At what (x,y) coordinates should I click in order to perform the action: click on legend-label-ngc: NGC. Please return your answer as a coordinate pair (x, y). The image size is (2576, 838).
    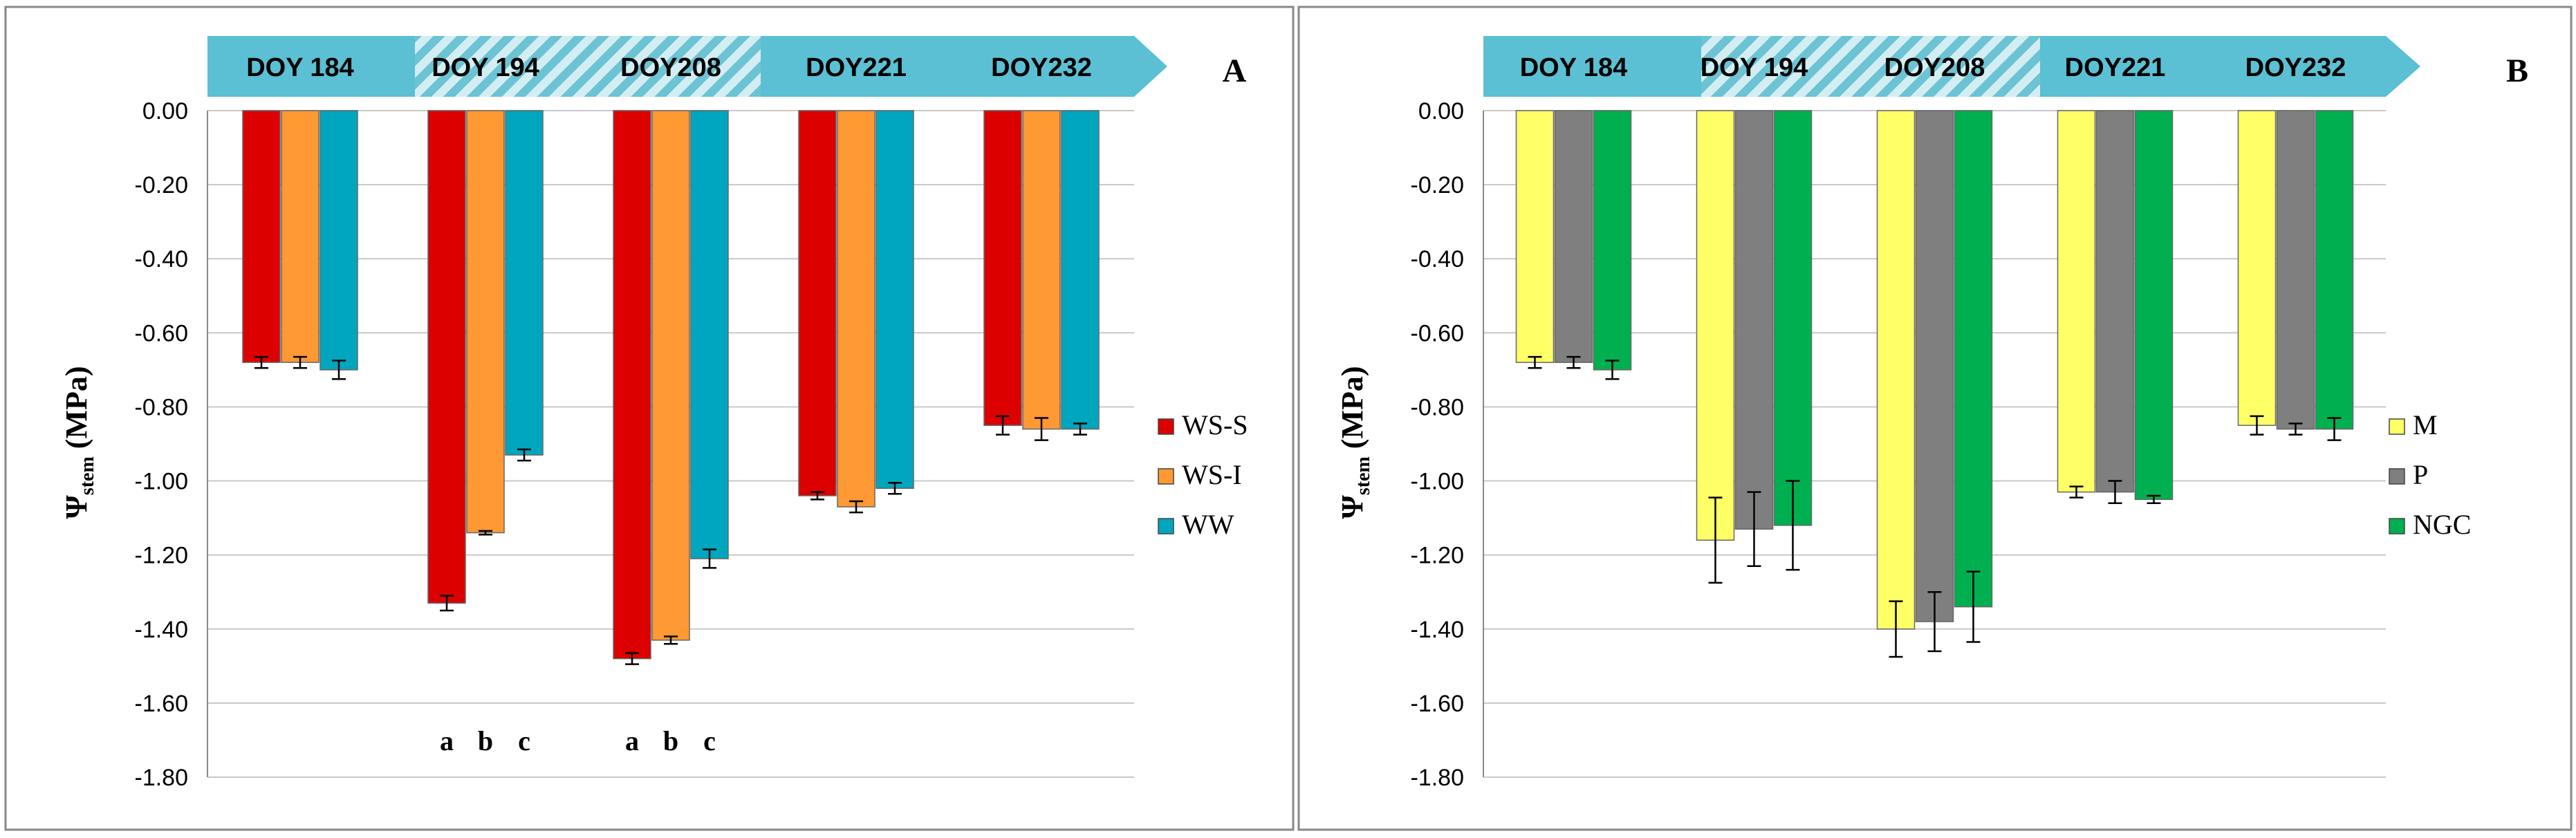
    Looking at the image, I should click on (2442, 524).